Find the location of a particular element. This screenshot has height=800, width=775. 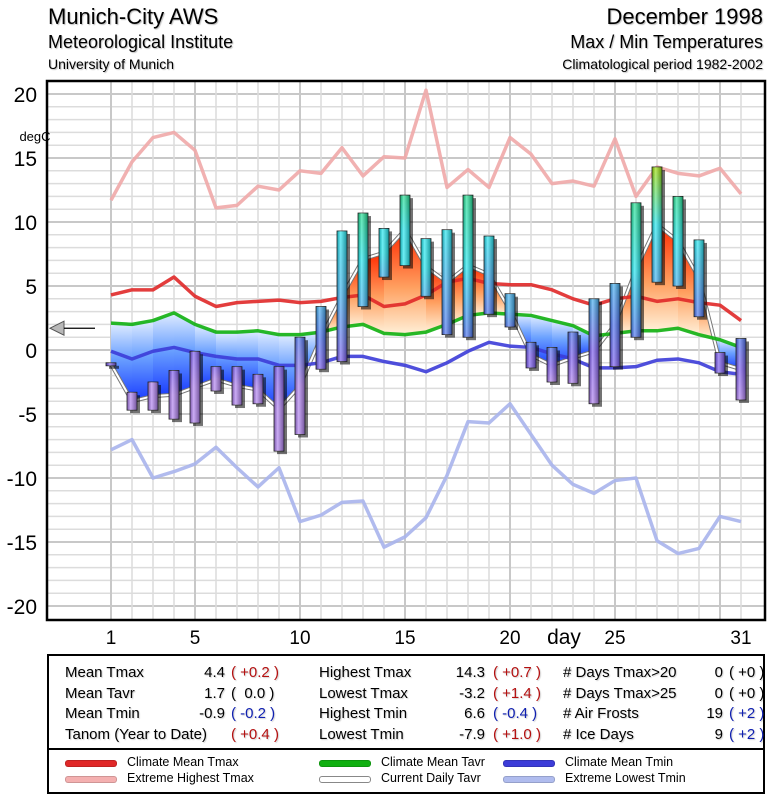

stat-value: 9 is located at coordinates (718, 734).